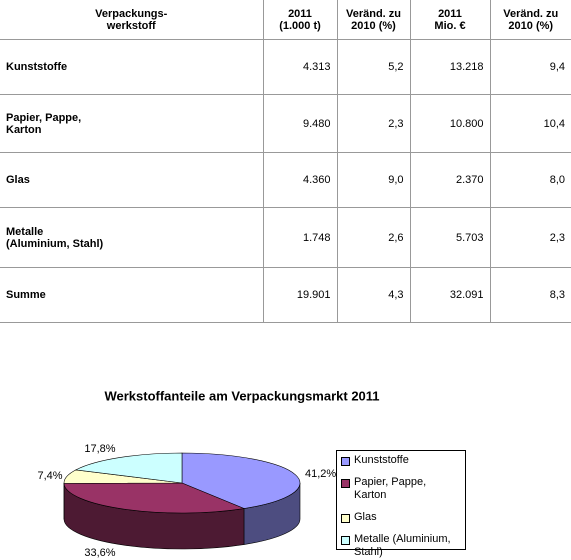 The width and height of the screenshot is (571, 560). I want to click on legend-item: Papier, Pappe, Karton, so click(401, 489).